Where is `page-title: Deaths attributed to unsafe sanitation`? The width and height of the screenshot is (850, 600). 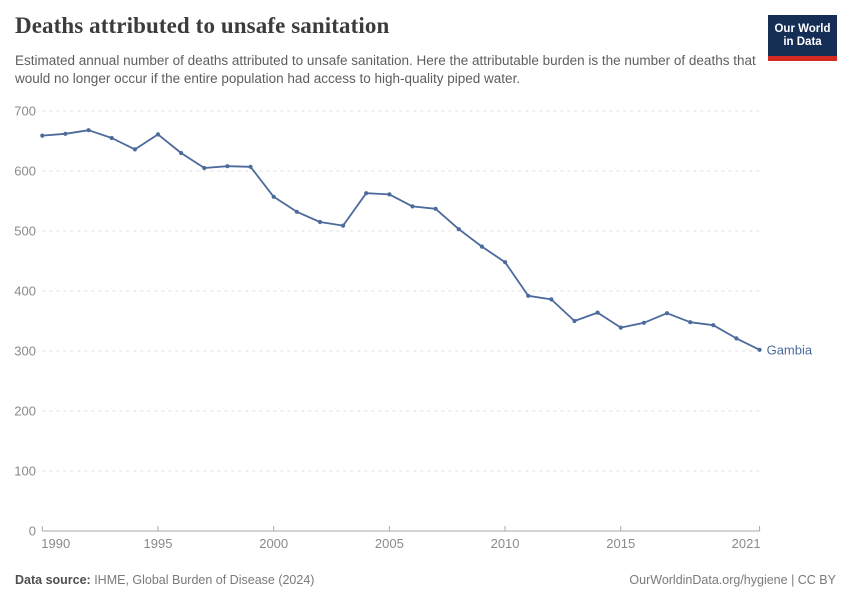 page-title: Deaths attributed to unsafe sanitation is located at coordinates (202, 25).